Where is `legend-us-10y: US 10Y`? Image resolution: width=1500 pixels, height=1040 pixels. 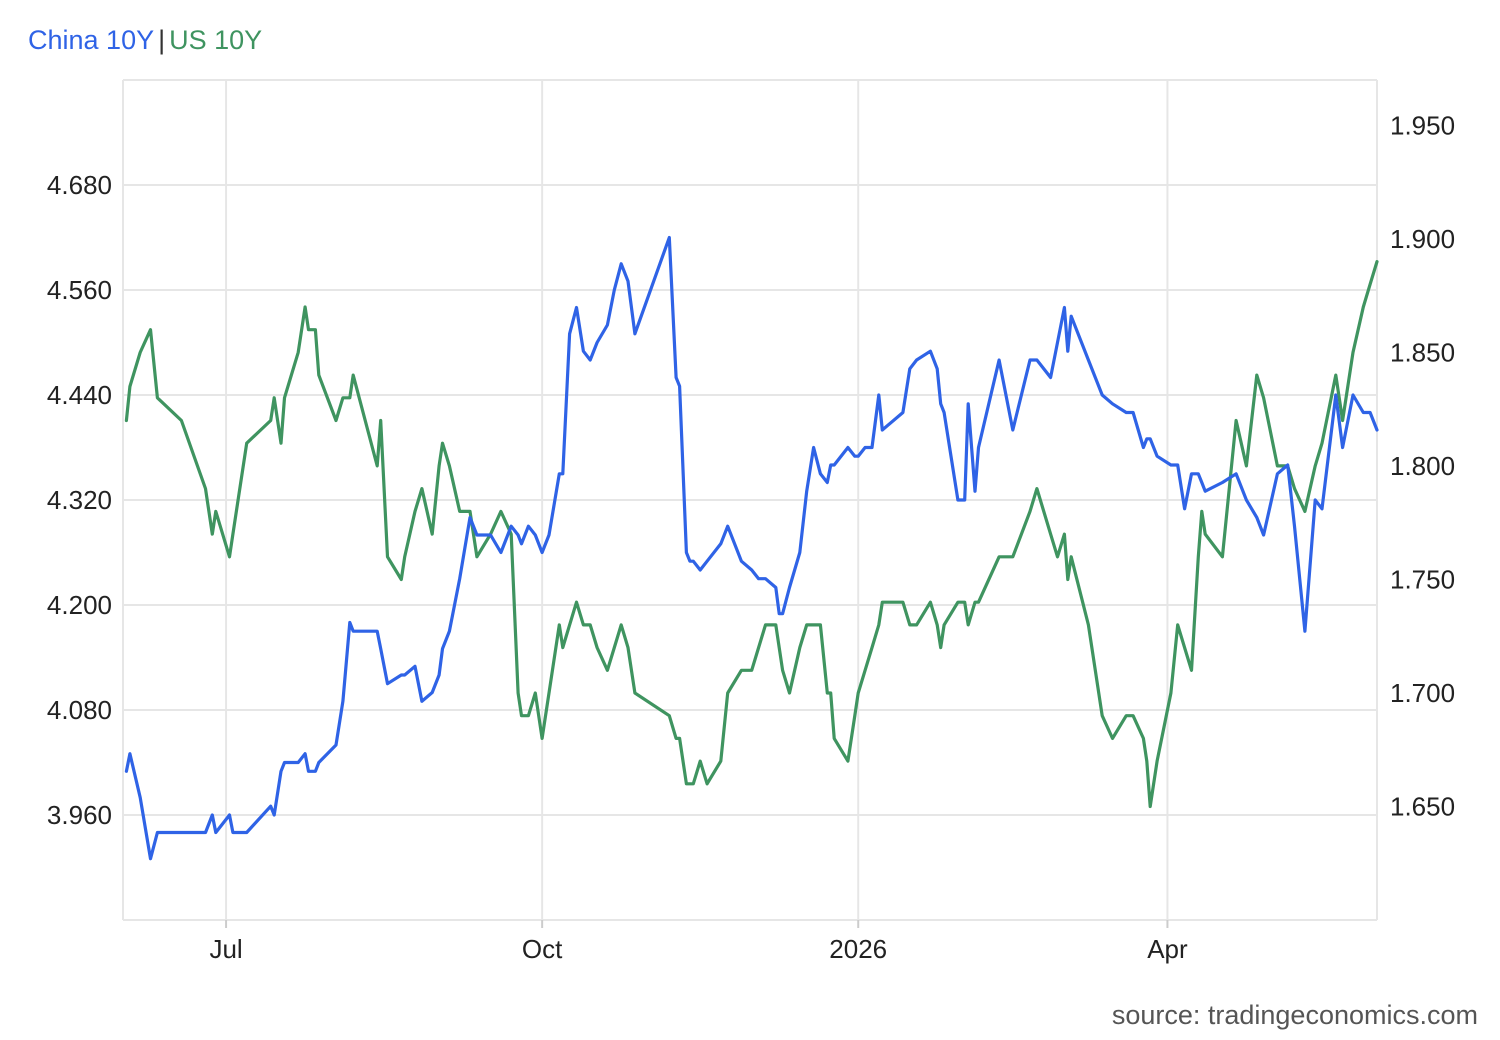 legend-us-10y: US 10Y is located at coordinates (216, 40).